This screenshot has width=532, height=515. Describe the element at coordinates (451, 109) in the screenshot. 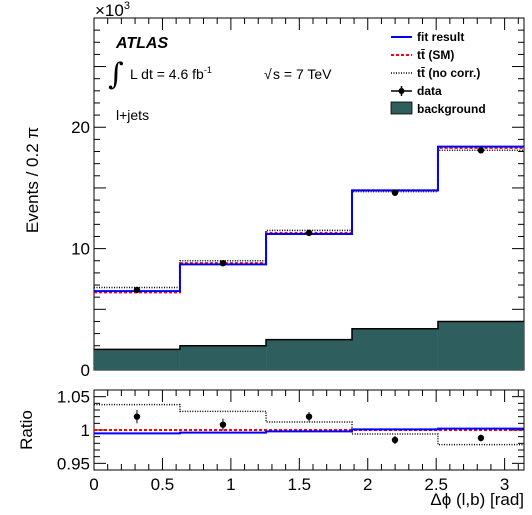

I see `legend-background-label: background` at that location.